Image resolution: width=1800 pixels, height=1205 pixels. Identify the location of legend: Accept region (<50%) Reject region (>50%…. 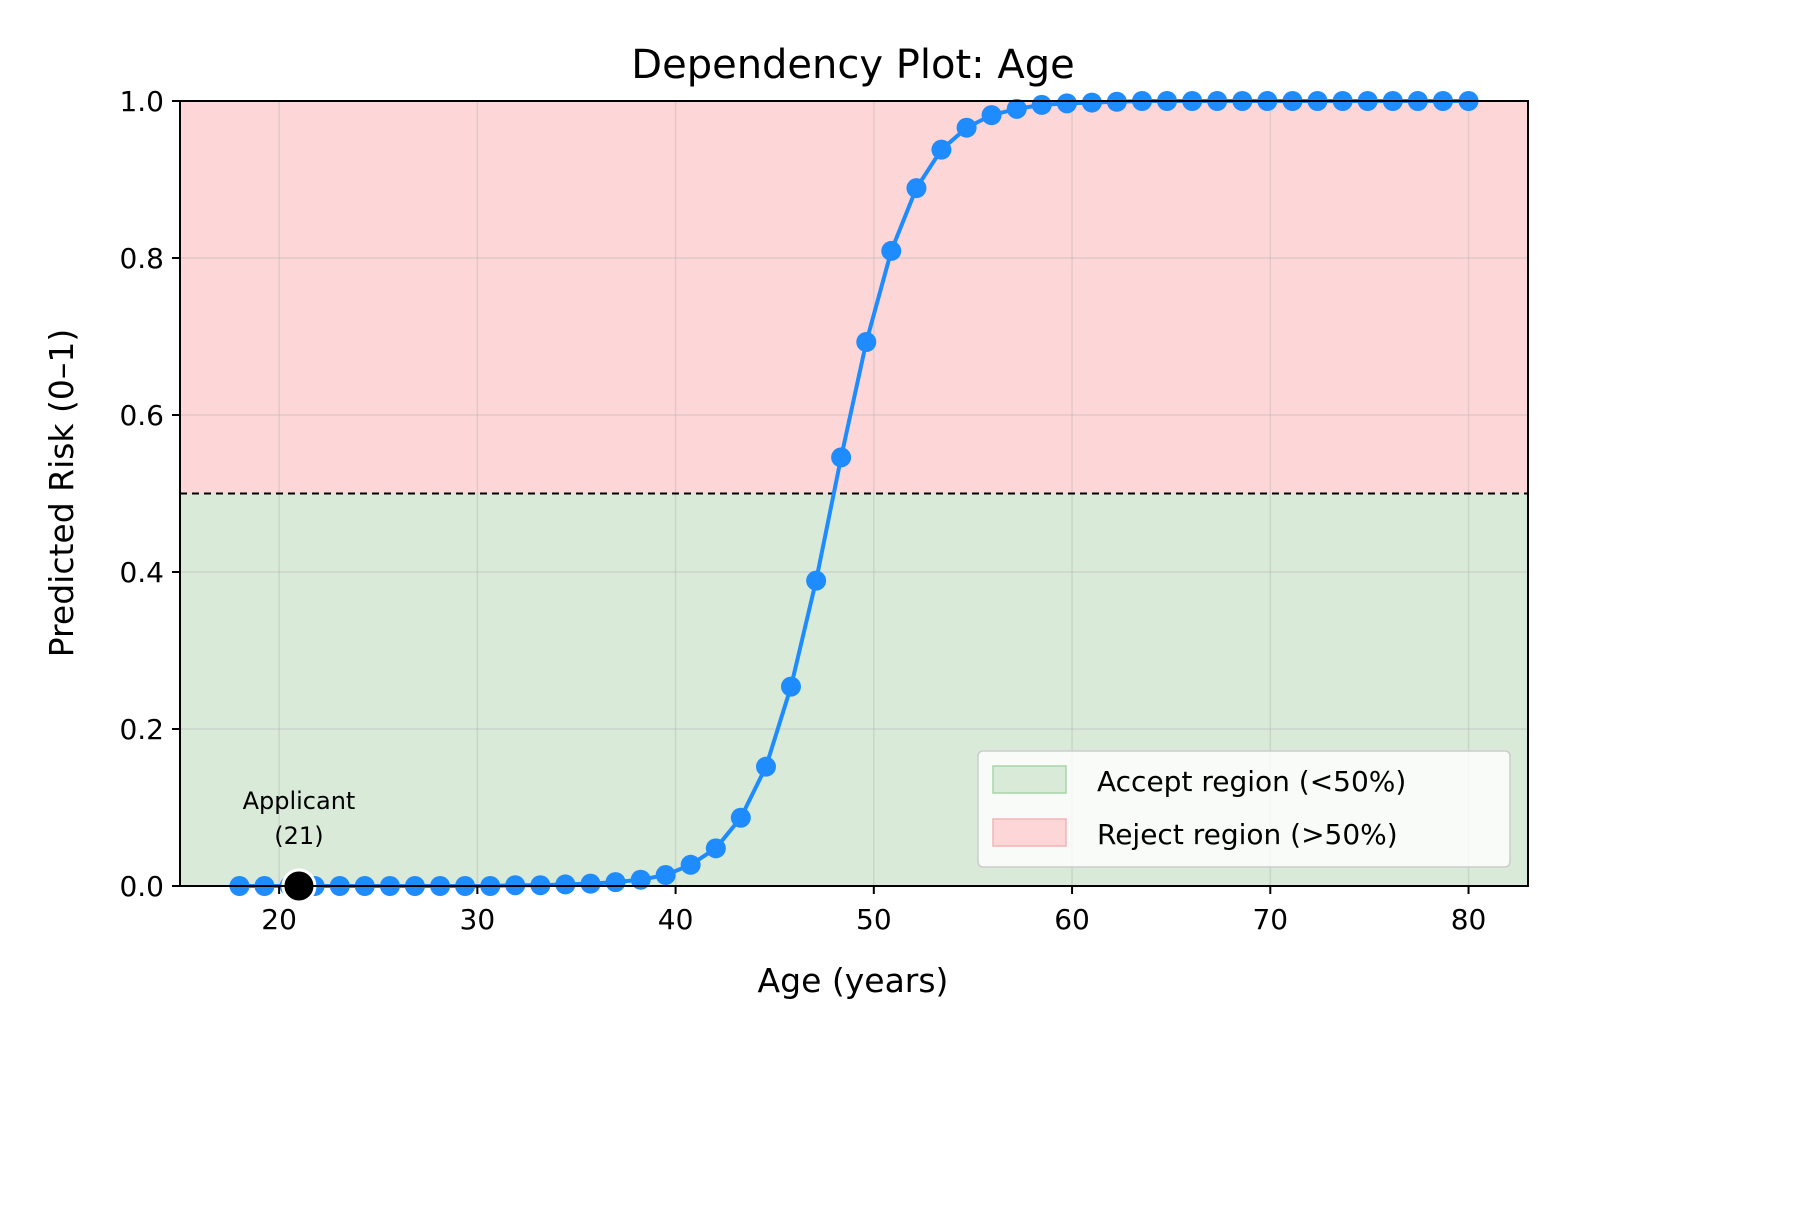
(1244, 809).